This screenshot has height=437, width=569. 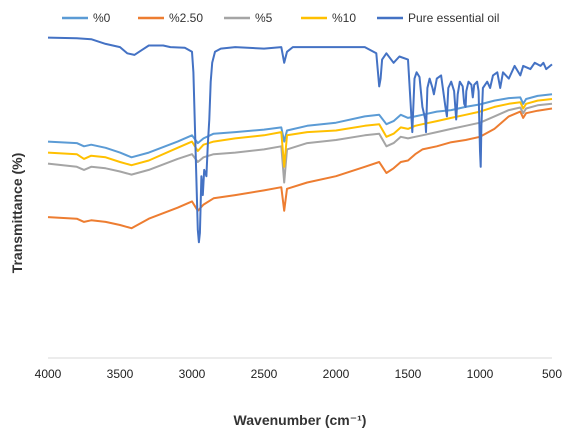 What do you see at coordinates (120, 374) in the screenshot?
I see `x-tick-label-3500: 3500` at bounding box center [120, 374].